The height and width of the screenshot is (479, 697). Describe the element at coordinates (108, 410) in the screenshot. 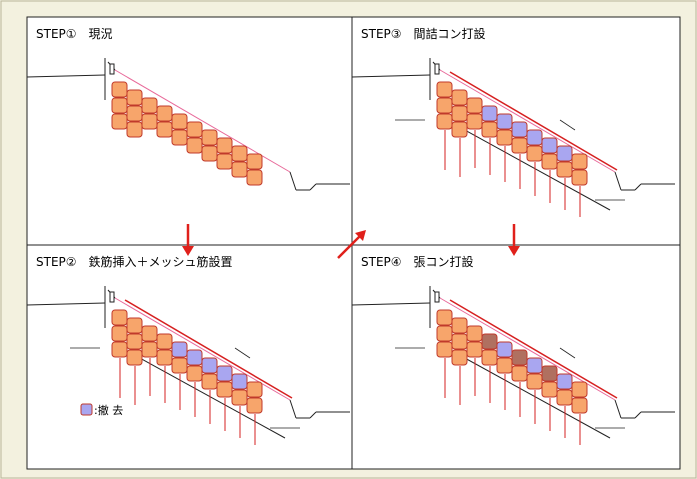

I see `legend-label: :撤 去` at that location.